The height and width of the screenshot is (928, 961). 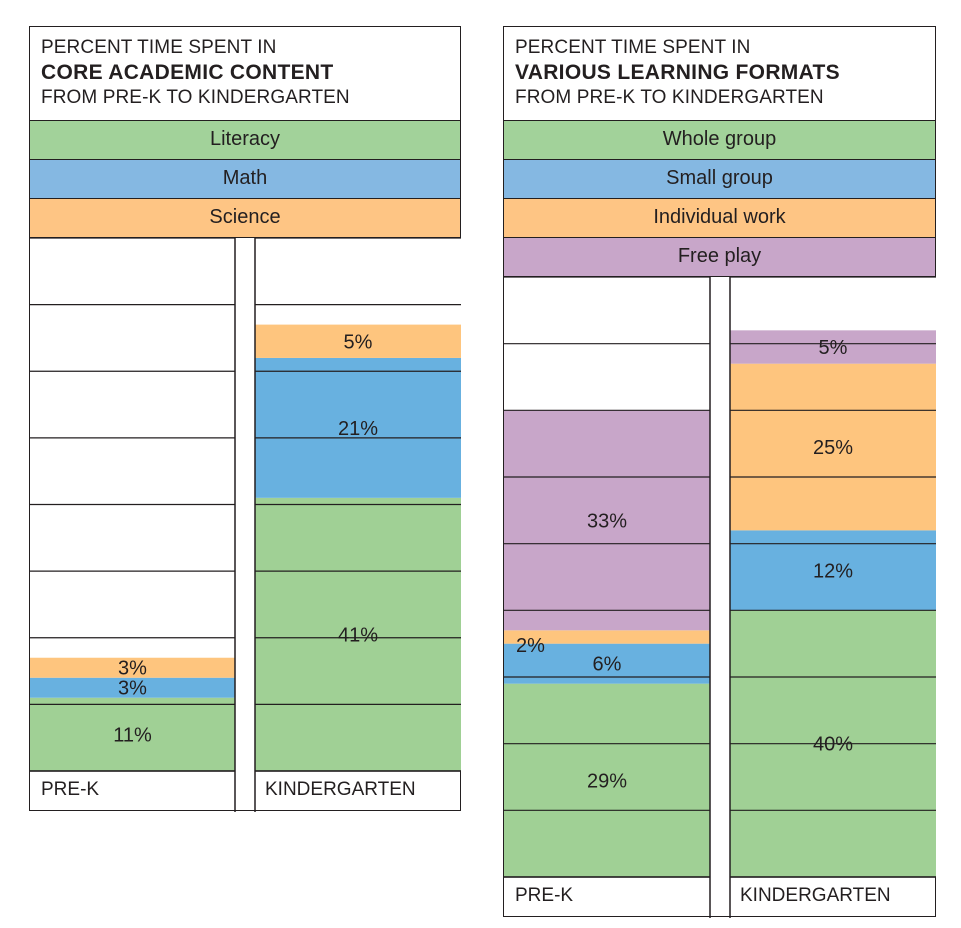 What do you see at coordinates (833, 571) in the screenshot?
I see `data-label-small-group-kindergarten: 12%` at bounding box center [833, 571].